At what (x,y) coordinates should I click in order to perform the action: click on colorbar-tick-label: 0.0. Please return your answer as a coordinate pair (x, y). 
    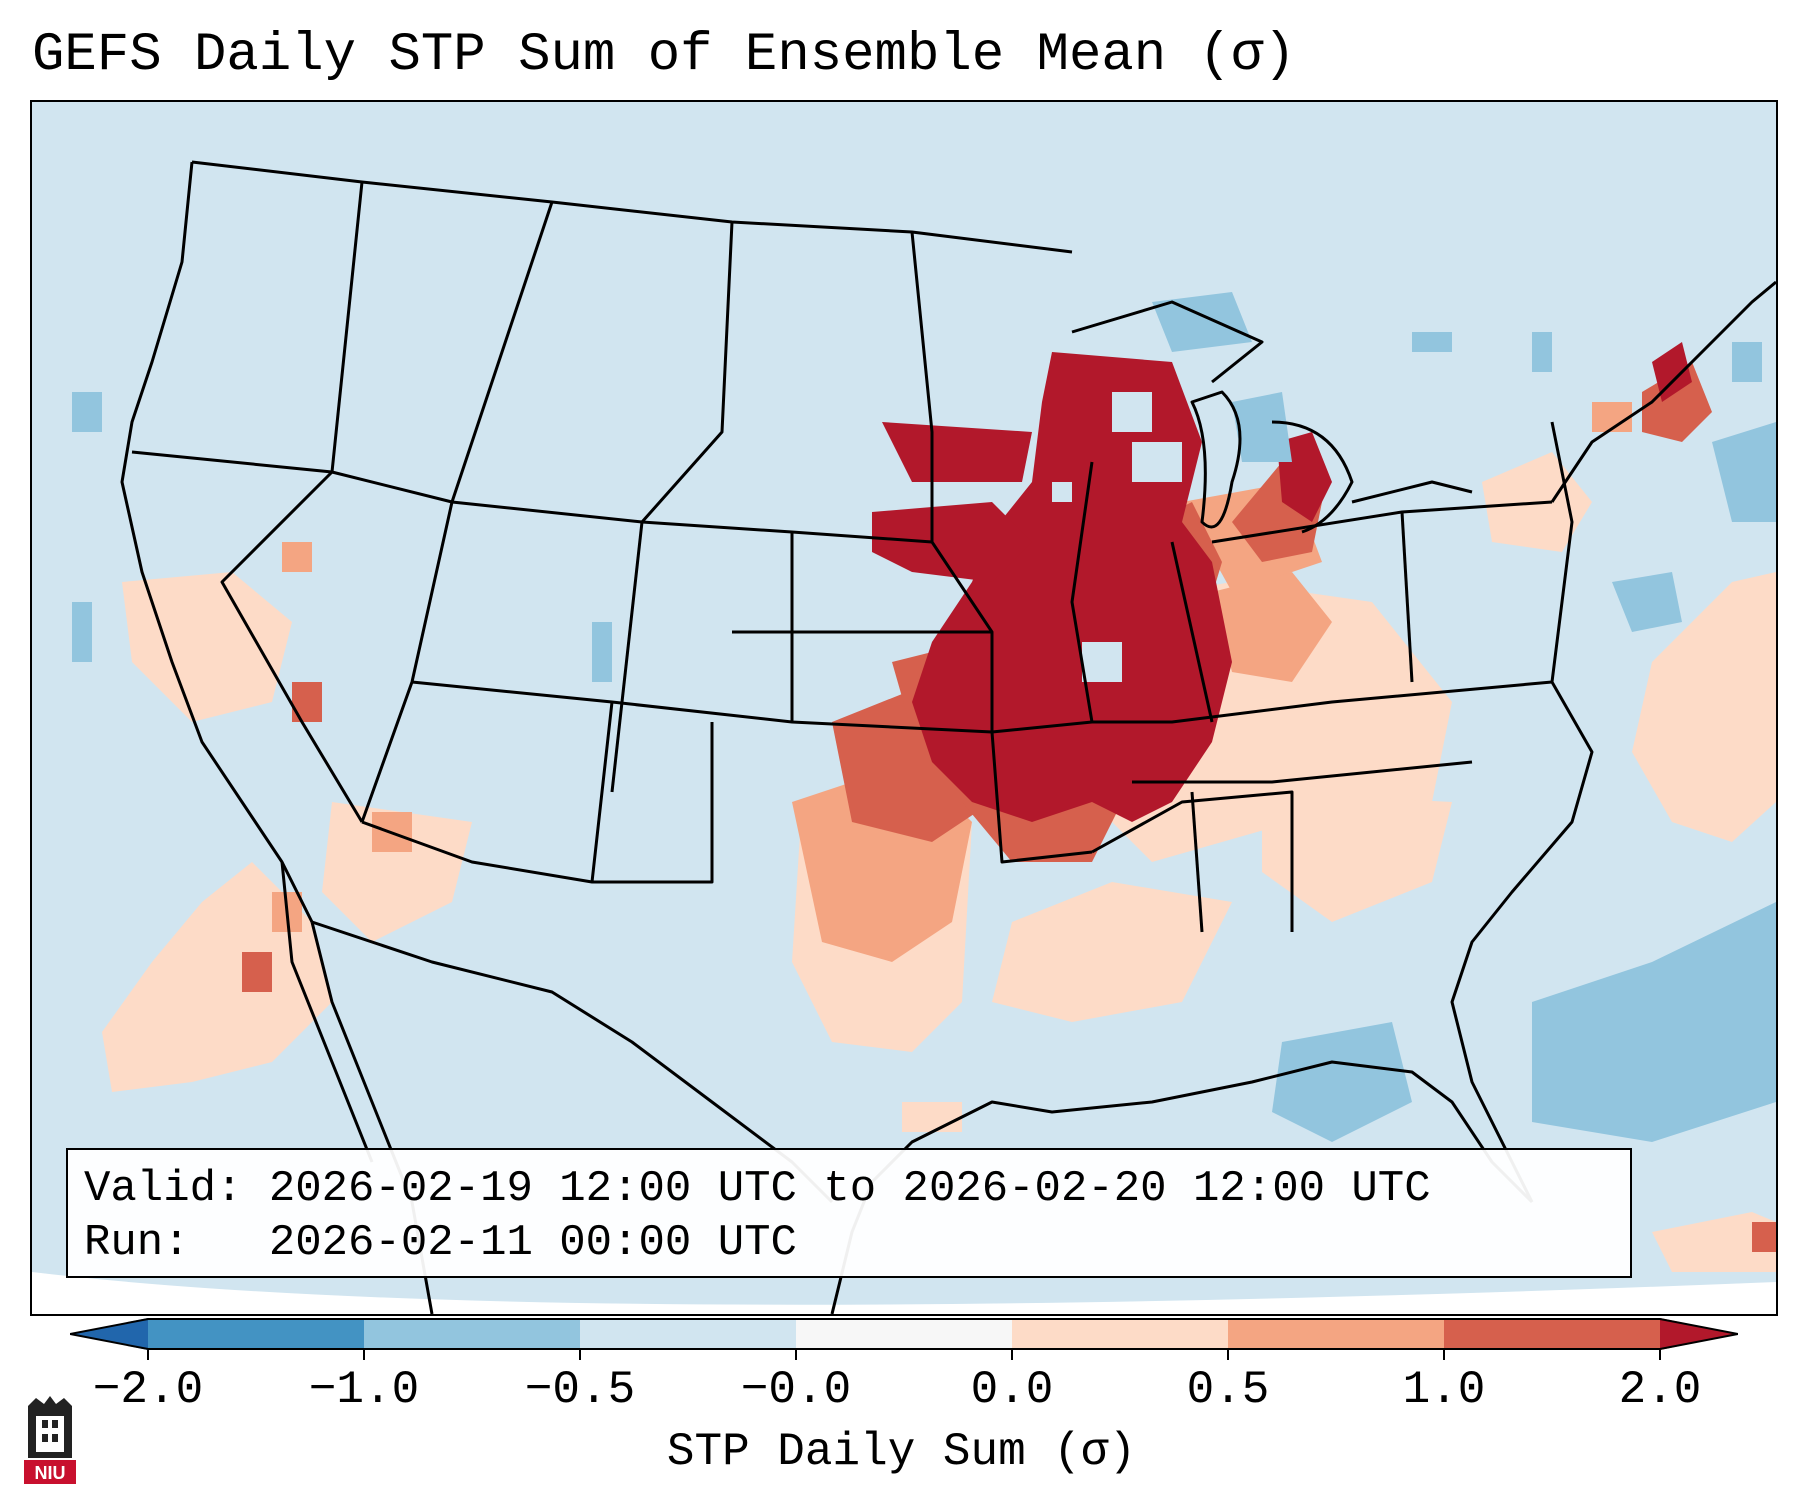
    Looking at the image, I should click on (1012, 1390).